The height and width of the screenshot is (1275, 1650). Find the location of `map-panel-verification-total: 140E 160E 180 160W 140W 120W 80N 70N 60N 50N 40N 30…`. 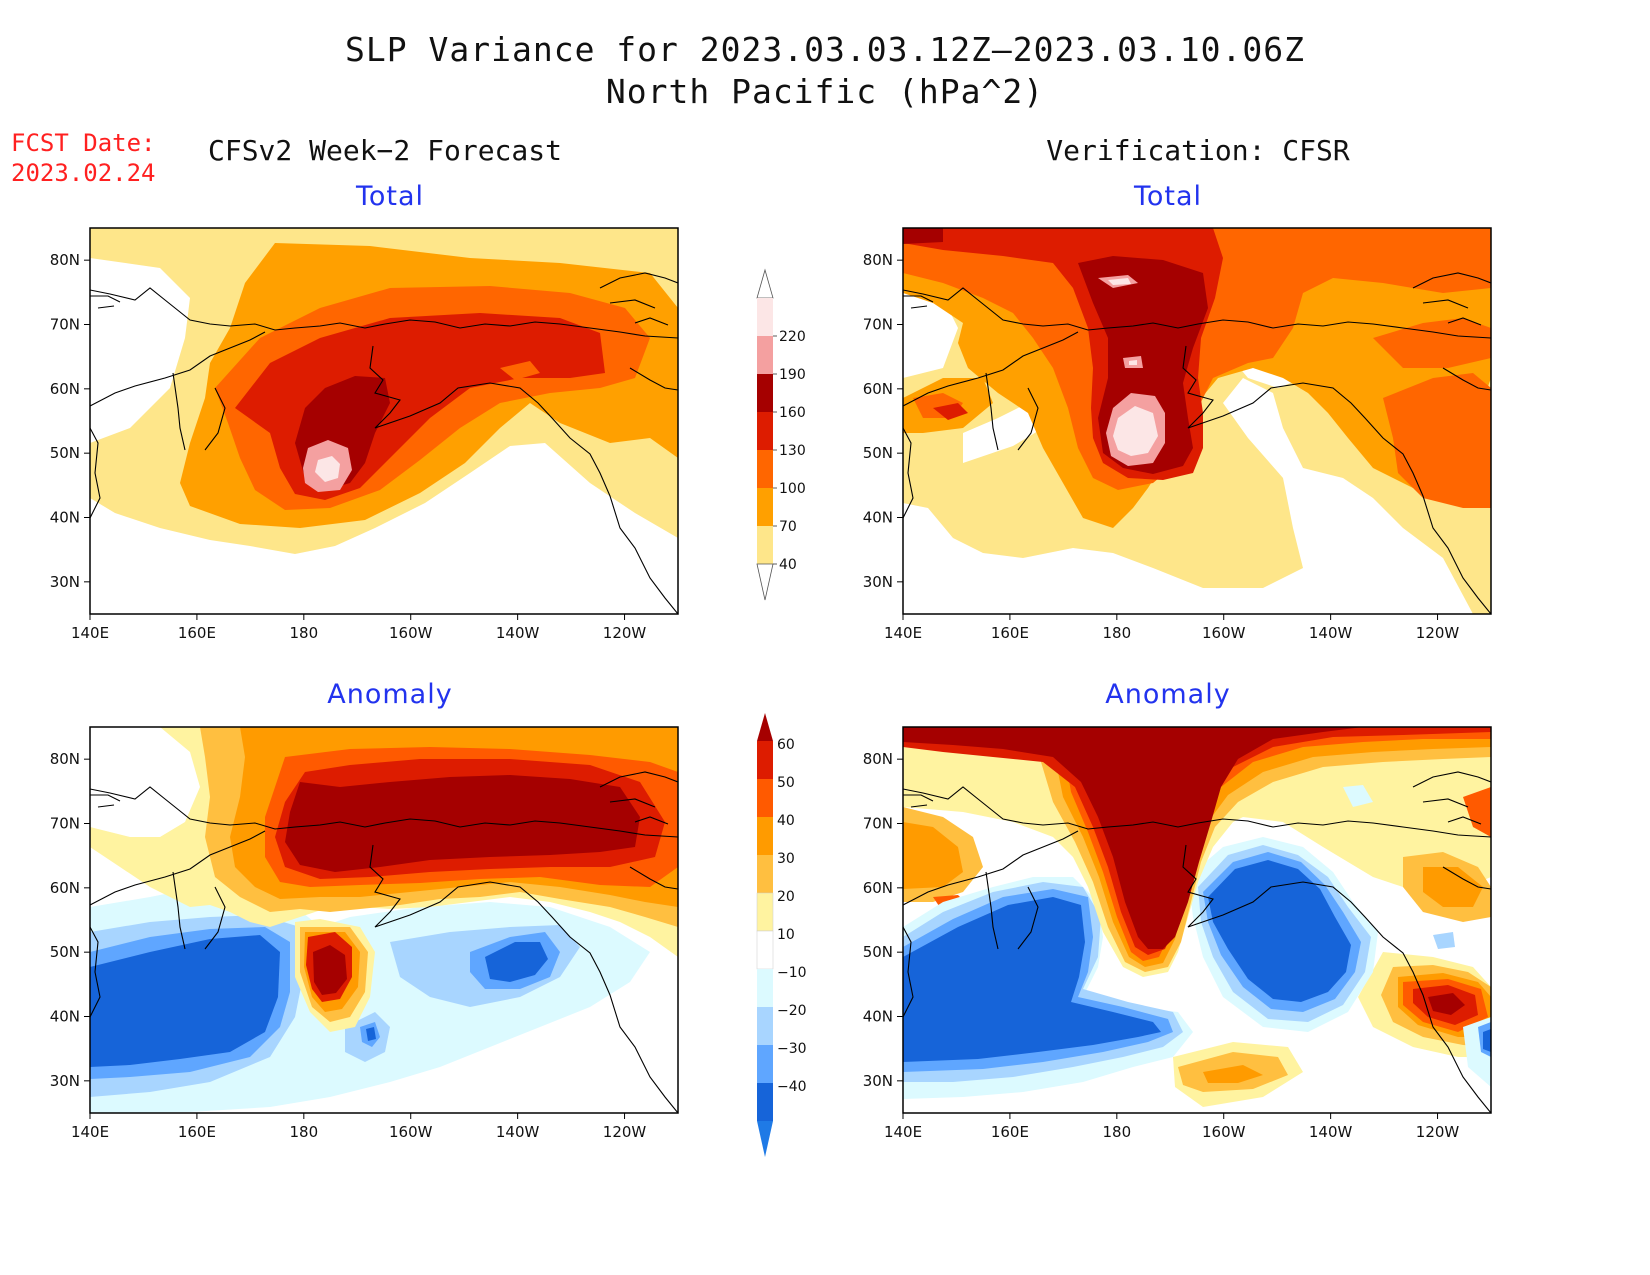

map-panel-verification-total: 140E 160E 180 160W 140W 120W 80N 70N 60N 50N 40N 30… is located at coordinates (1177, 434).